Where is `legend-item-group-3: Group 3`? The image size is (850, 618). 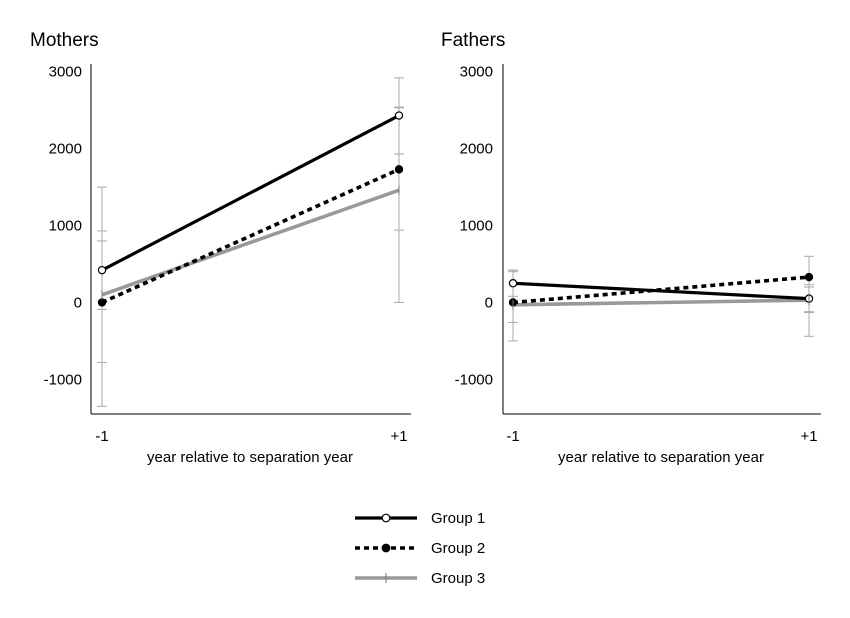
legend-item-group-3: Group 3 is located at coordinates (420, 578).